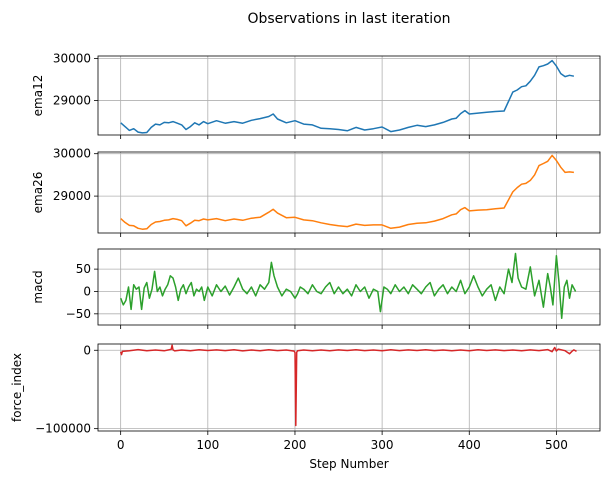 The height and width of the screenshot is (480, 609). What do you see at coordinates (17, 387) in the screenshot?
I see `y-axis-label: force_index` at bounding box center [17, 387].